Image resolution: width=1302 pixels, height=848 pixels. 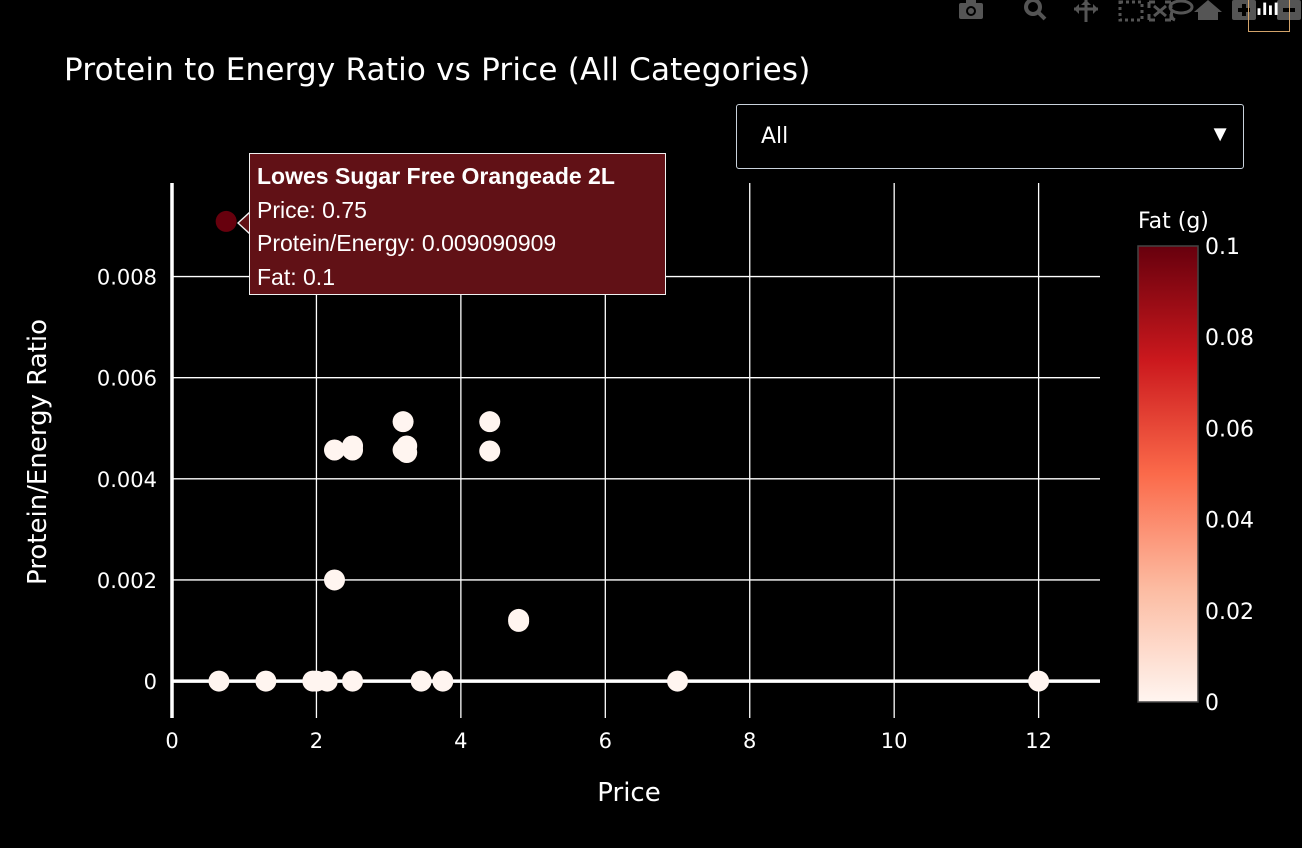 What do you see at coordinates (407, 243) in the screenshot?
I see `tooltip-ratio: Protein/Energy: 0.009090909` at bounding box center [407, 243].